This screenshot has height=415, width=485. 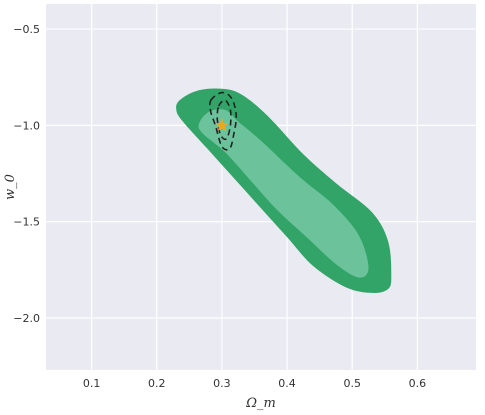 What do you see at coordinates (254, 383) in the screenshot?
I see `x-tick-labels: 0.1 0.2 0.3 0.4 0.5 0.6` at bounding box center [254, 383].